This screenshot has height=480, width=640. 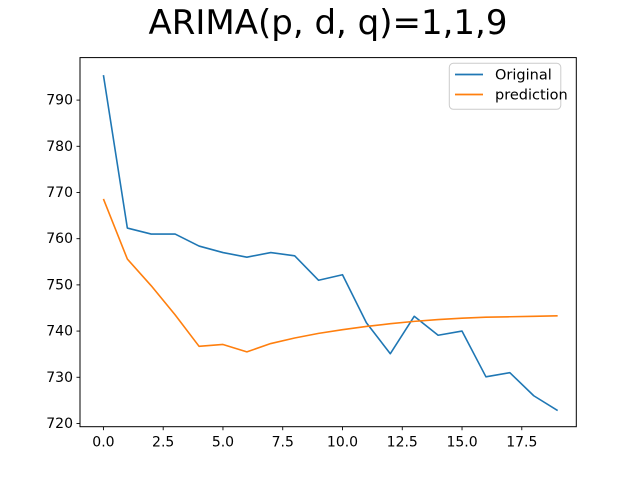 What do you see at coordinates (59, 101) in the screenshot?
I see `y-tick-label: 790` at bounding box center [59, 101].